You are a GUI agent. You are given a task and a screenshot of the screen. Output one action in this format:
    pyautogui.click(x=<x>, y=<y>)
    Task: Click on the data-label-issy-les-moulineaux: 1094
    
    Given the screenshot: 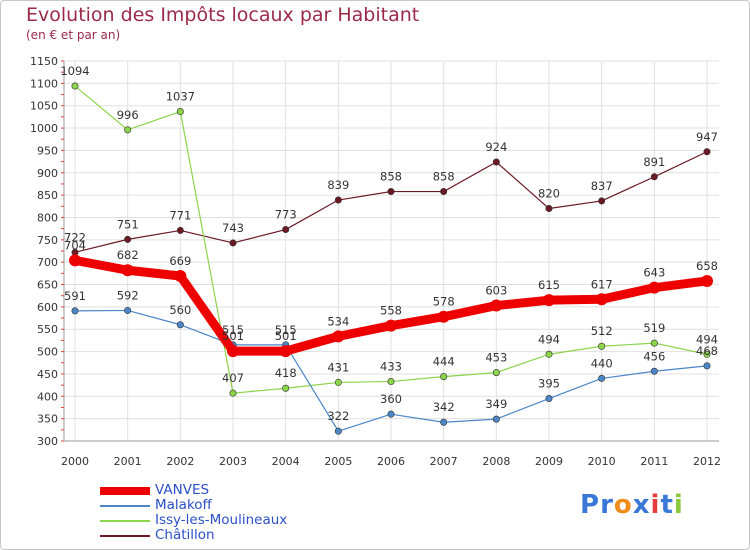 What is the action you would take?
    pyautogui.click(x=74, y=71)
    